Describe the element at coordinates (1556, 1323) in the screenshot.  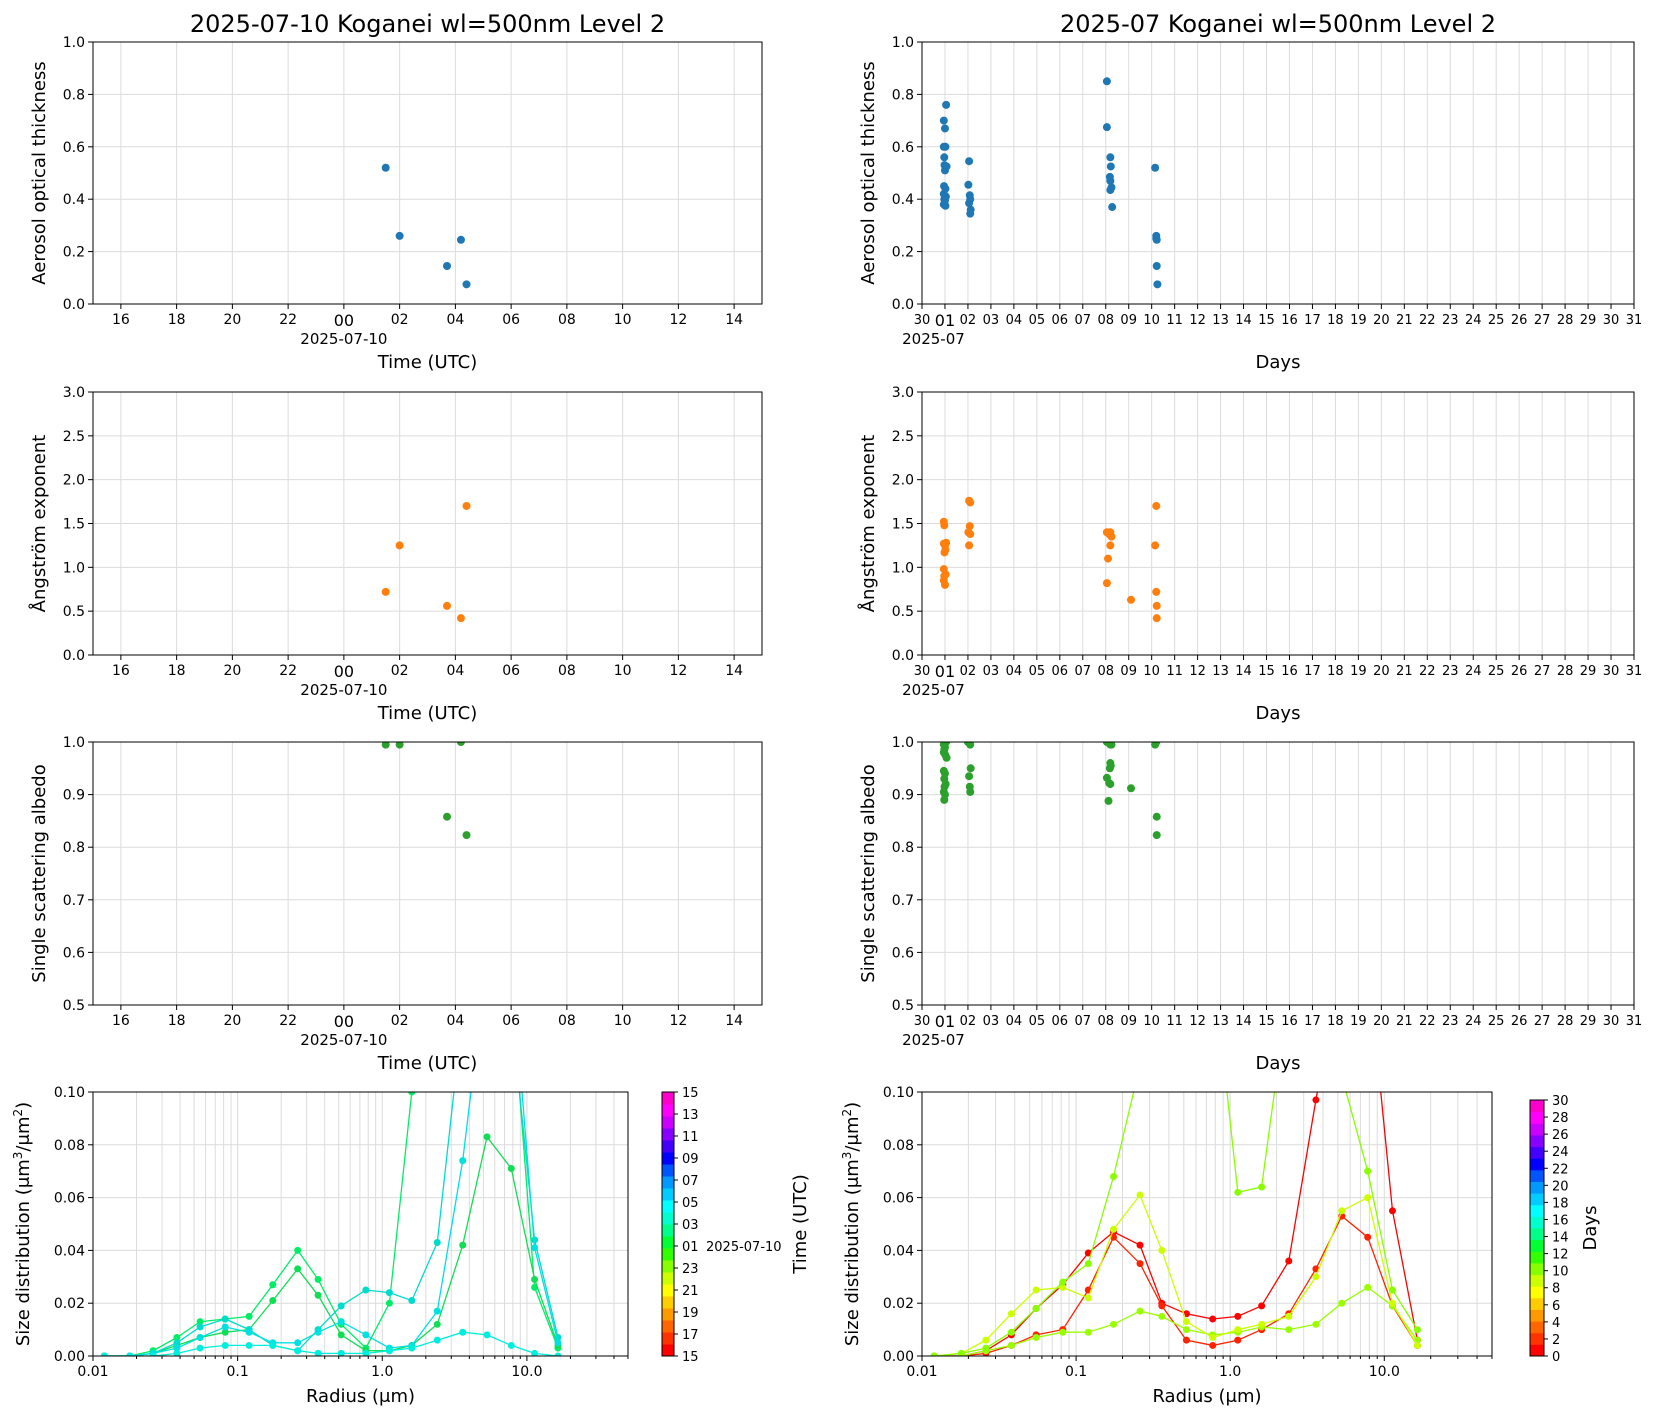
I see `colorbar-tick-label: 4` at that location.